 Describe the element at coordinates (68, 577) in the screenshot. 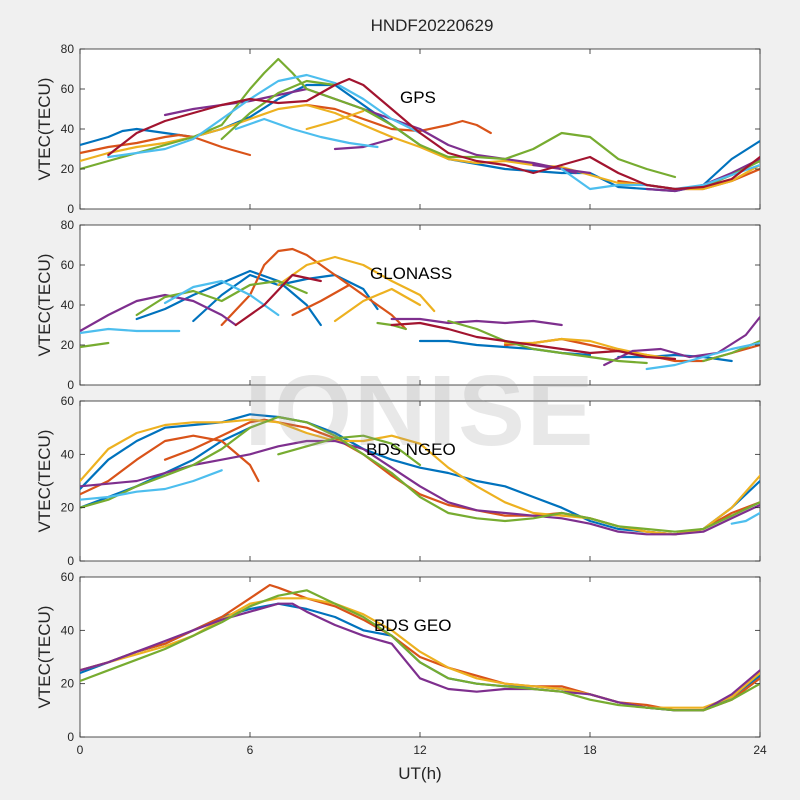

I see `y-tick-label-bds-geo: 60` at that location.